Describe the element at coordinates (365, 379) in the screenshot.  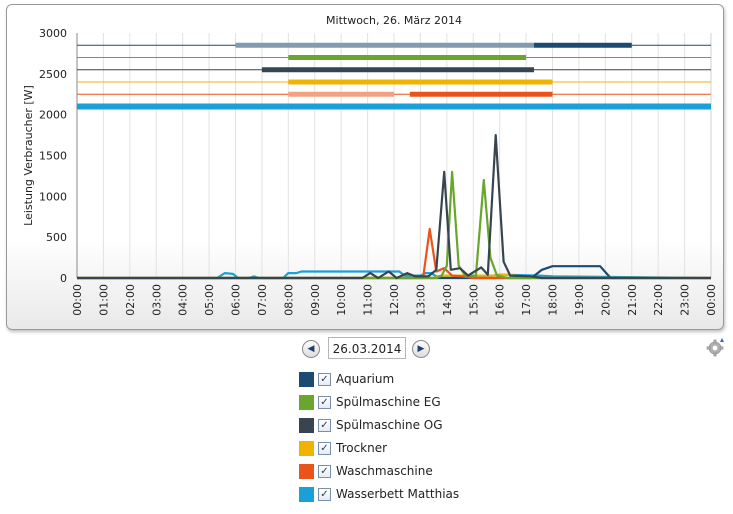
I see `legend-label: Aquarium` at that location.